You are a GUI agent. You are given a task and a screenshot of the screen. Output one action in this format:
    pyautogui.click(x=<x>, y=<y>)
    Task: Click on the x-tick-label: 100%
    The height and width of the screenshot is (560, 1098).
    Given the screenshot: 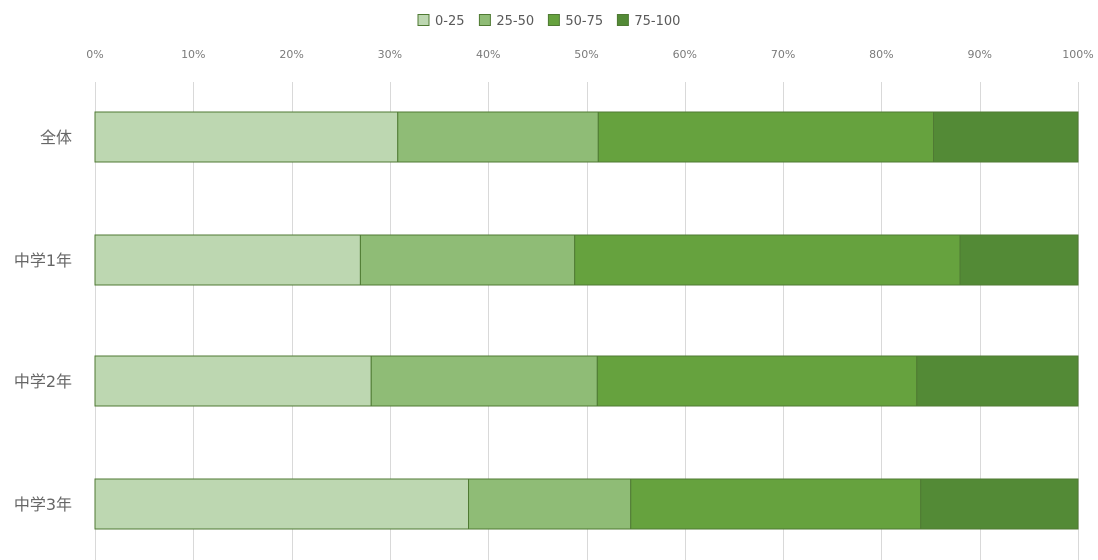 What is the action you would take?
    pyautogui.click(x=1077, y=54)
    